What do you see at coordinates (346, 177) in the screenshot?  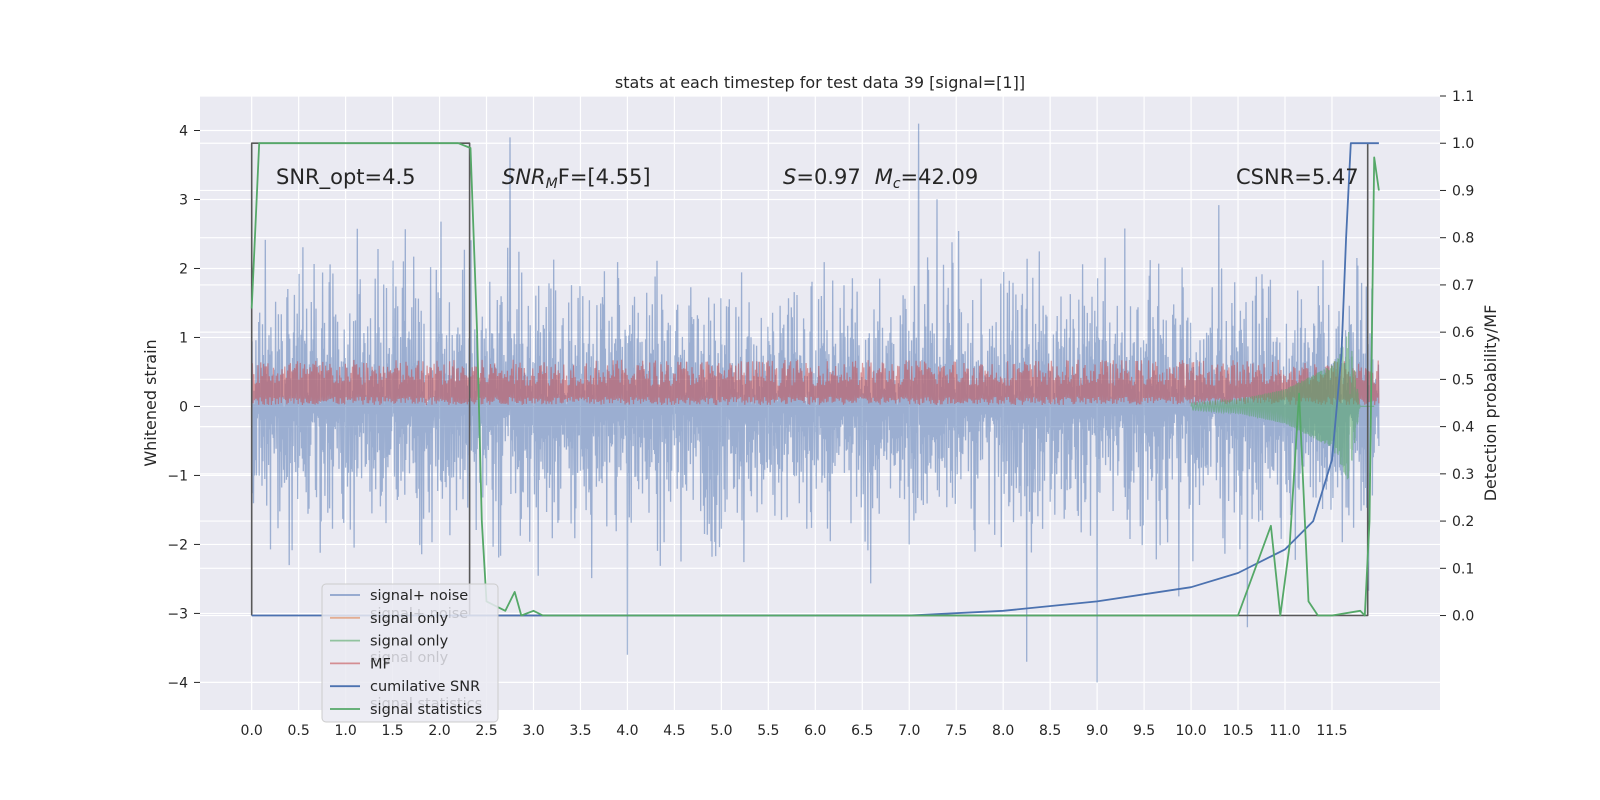 I see `annotation-snr-opt: SNR_opt=4.5` at bounding box center [346, 177].